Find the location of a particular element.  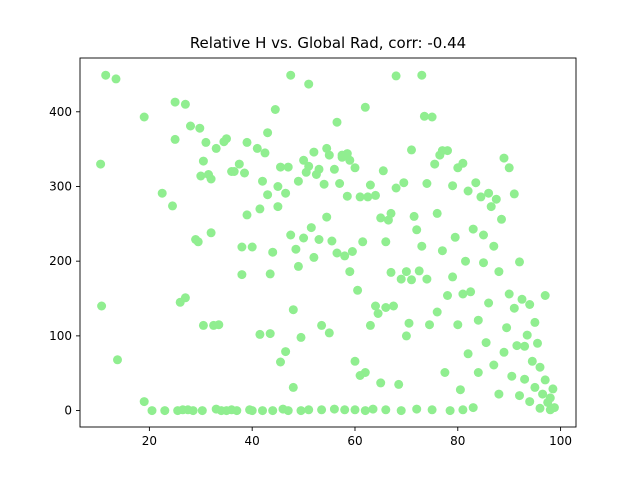

x-tick-label: 100 is located at coordinates (560, 441).